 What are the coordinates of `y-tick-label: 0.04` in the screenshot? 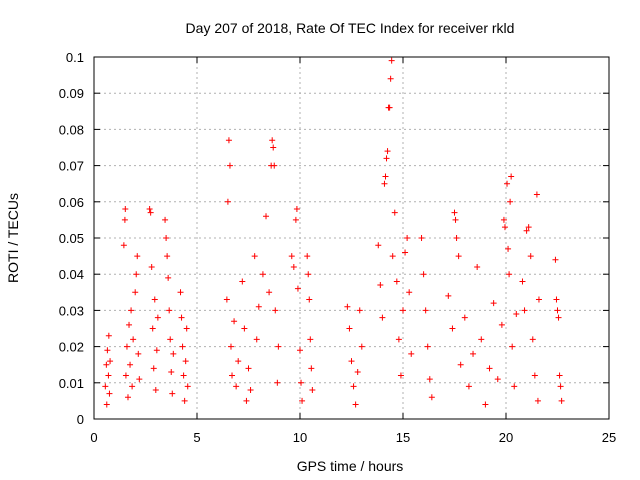 It's located at (71, 274).